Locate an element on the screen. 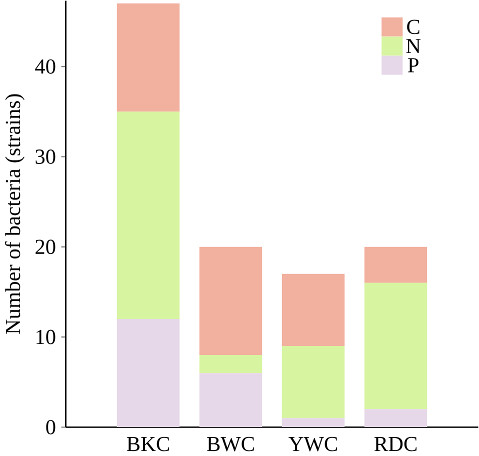 This screenshot has height=456, width=479. y-tick-label: 40 is located at coordinates (45, 66).